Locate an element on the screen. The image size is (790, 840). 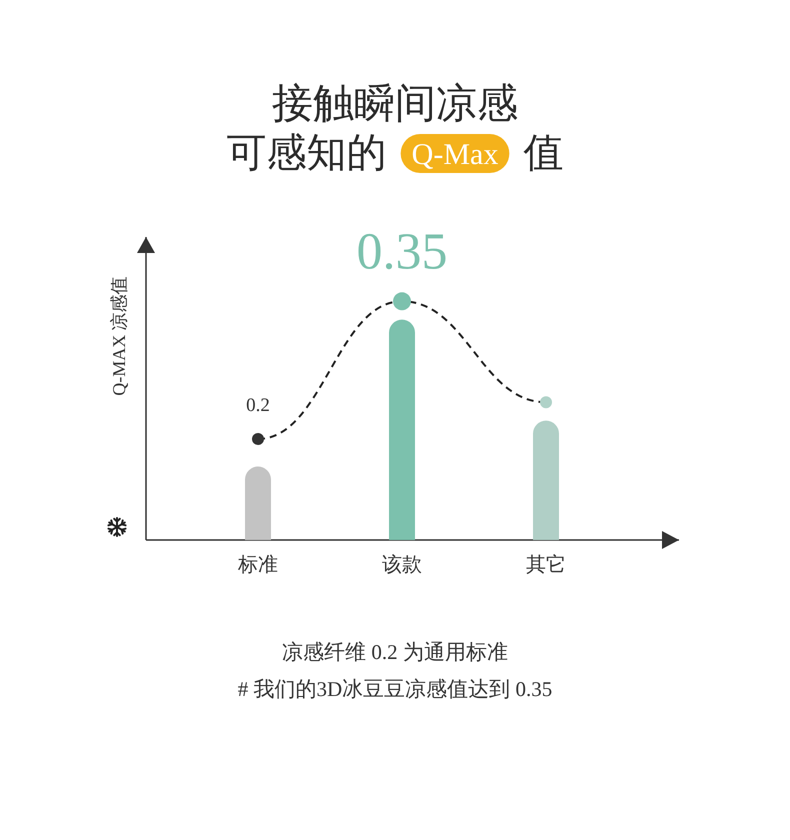
title: 接触瞬间凉感 is located at coordinates (395, 103).